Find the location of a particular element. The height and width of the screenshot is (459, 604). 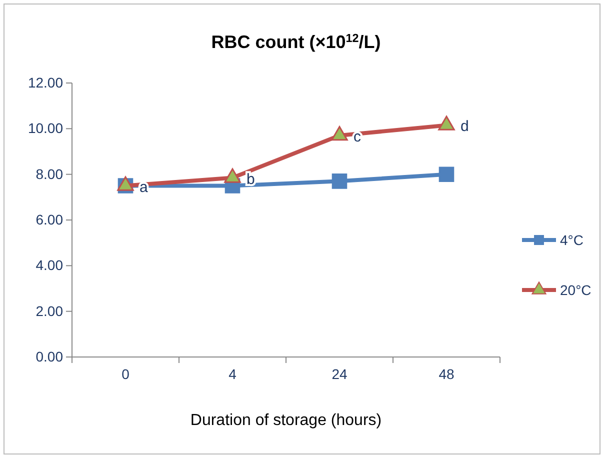

y-tick-label: 0.00 is located at coordinates (50, 356).